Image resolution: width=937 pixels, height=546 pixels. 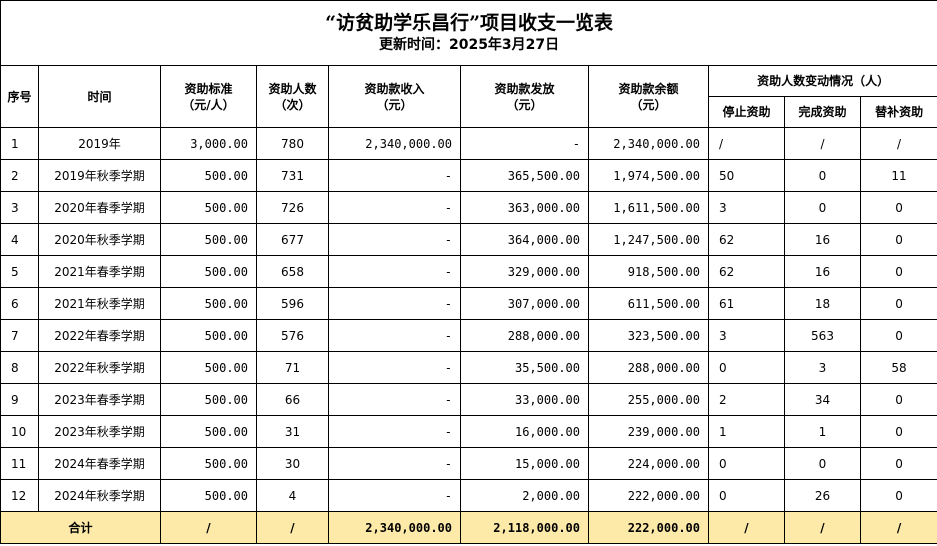 I want to click on cell-replace: 11, so click(x=898, y=175).